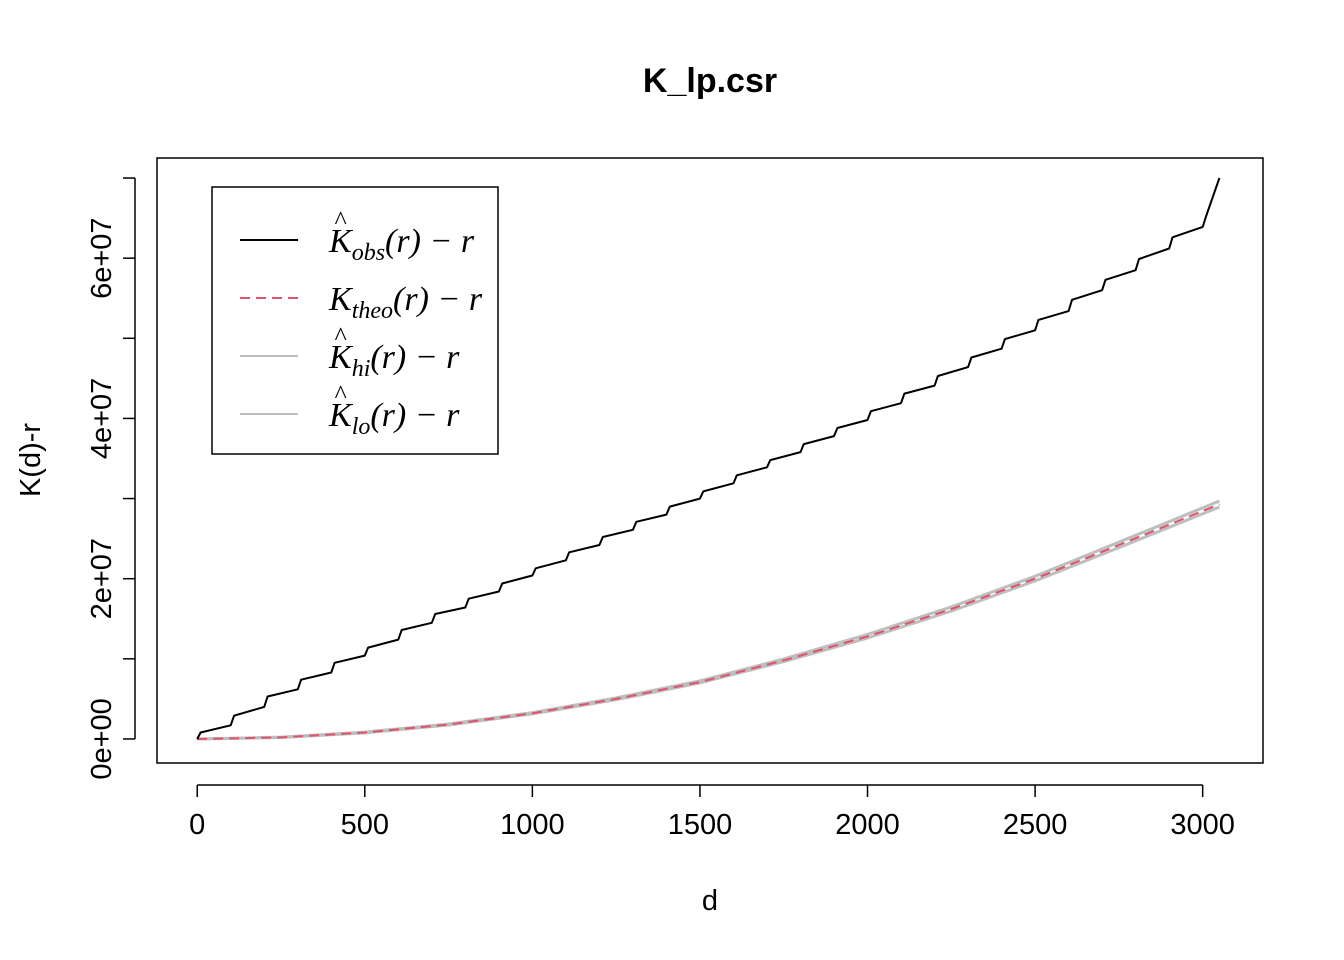 The image size is (1344, 960). Describe the element at coordinates (340, 220) in the screenshot. I see `legend-hat-obs: ^` at that location.